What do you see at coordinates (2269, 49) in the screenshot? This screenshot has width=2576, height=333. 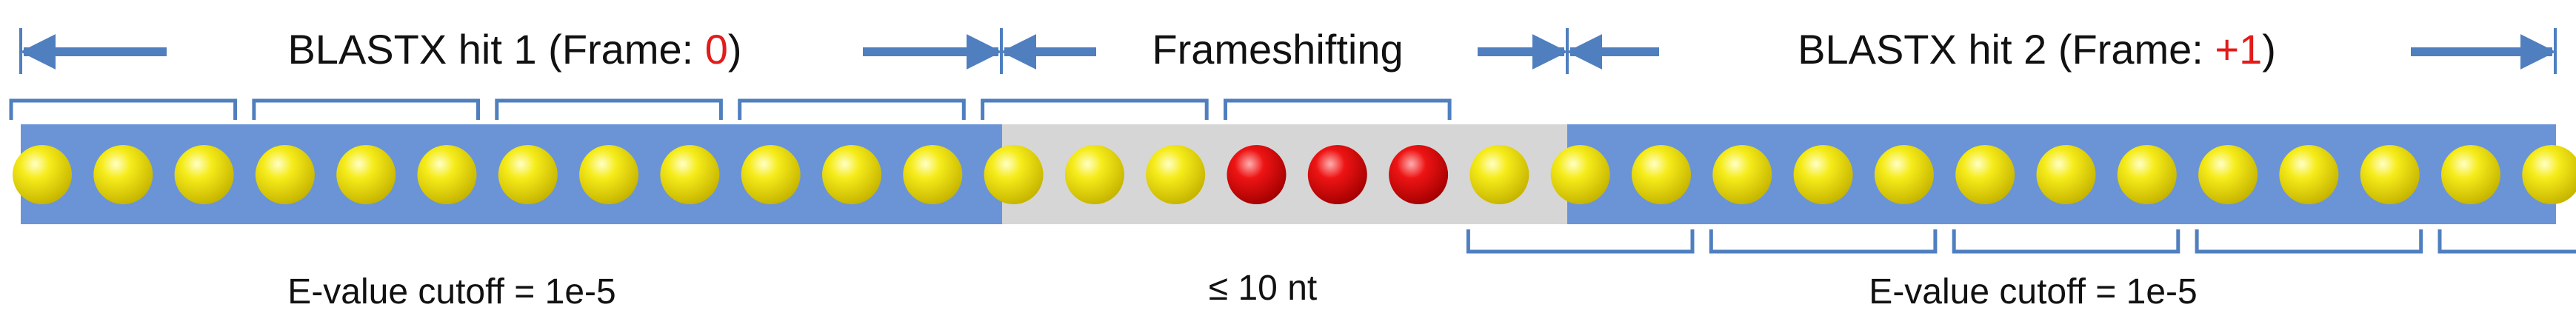 I see `hit2-title-suffix: )` at bounding box center [2269, 49].